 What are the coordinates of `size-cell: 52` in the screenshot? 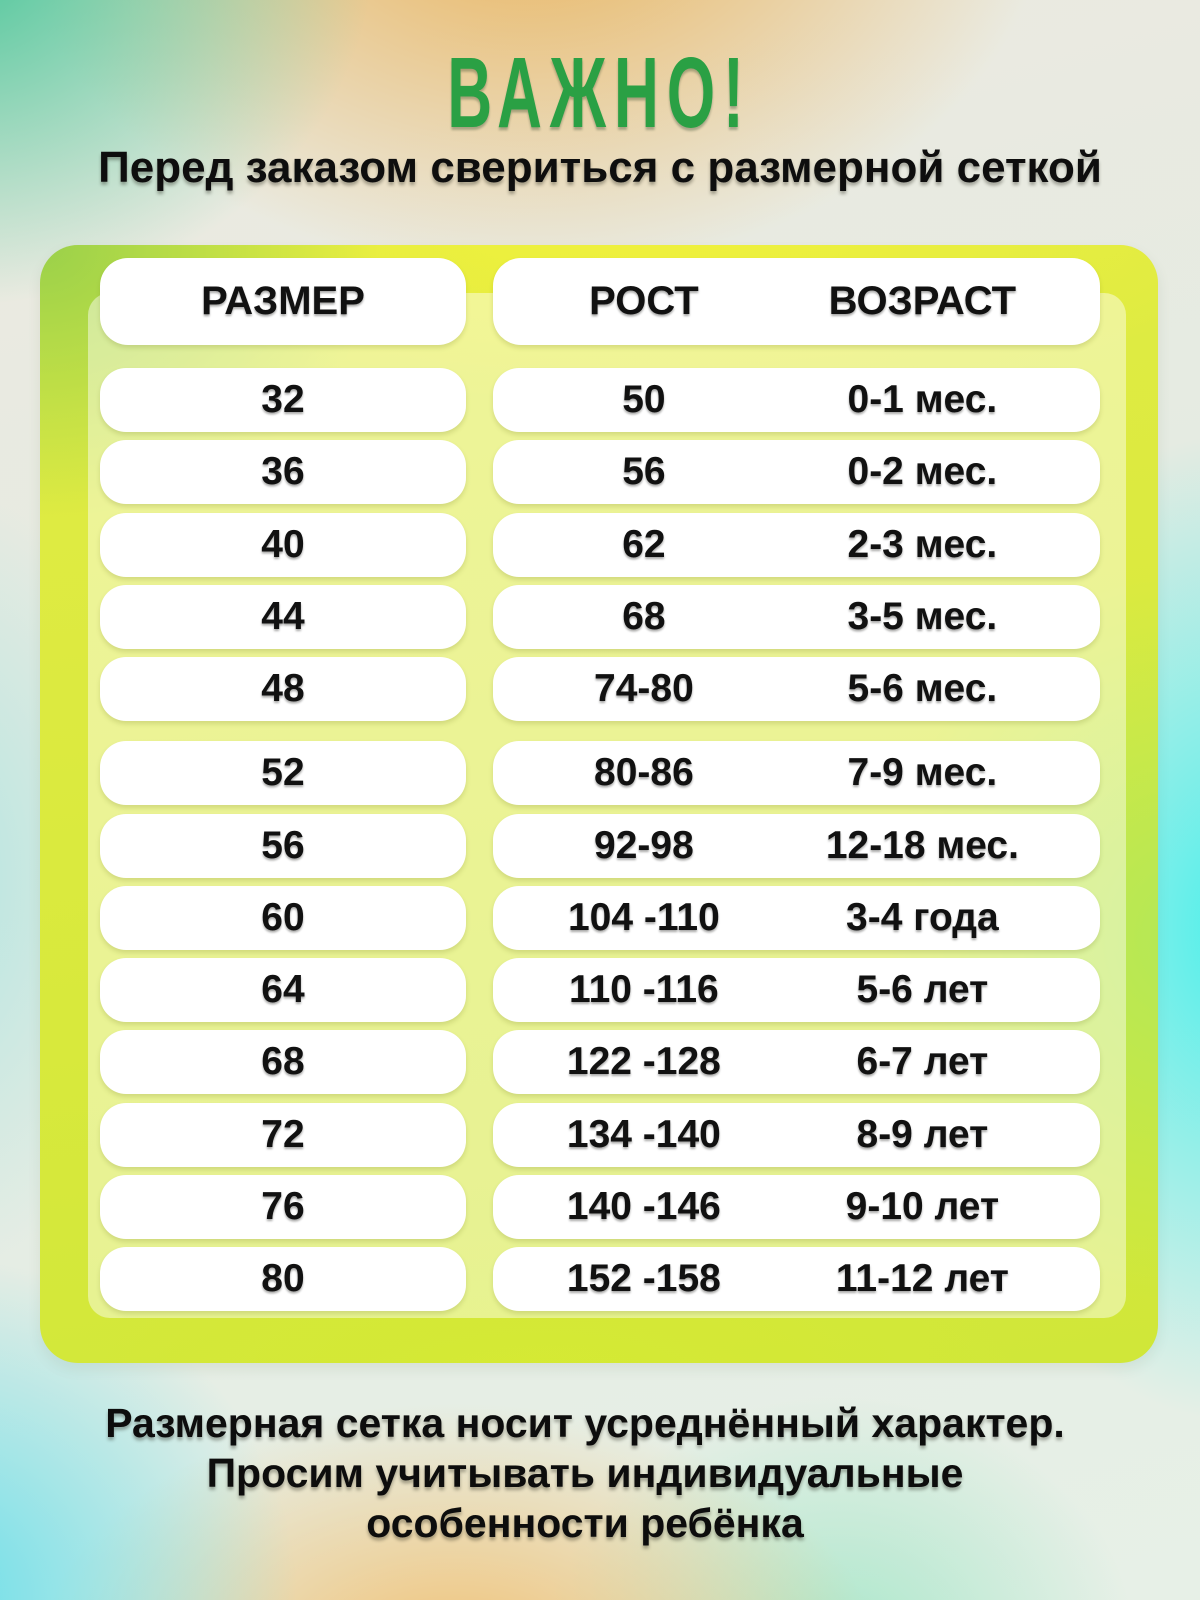 It's located at (283, 773).